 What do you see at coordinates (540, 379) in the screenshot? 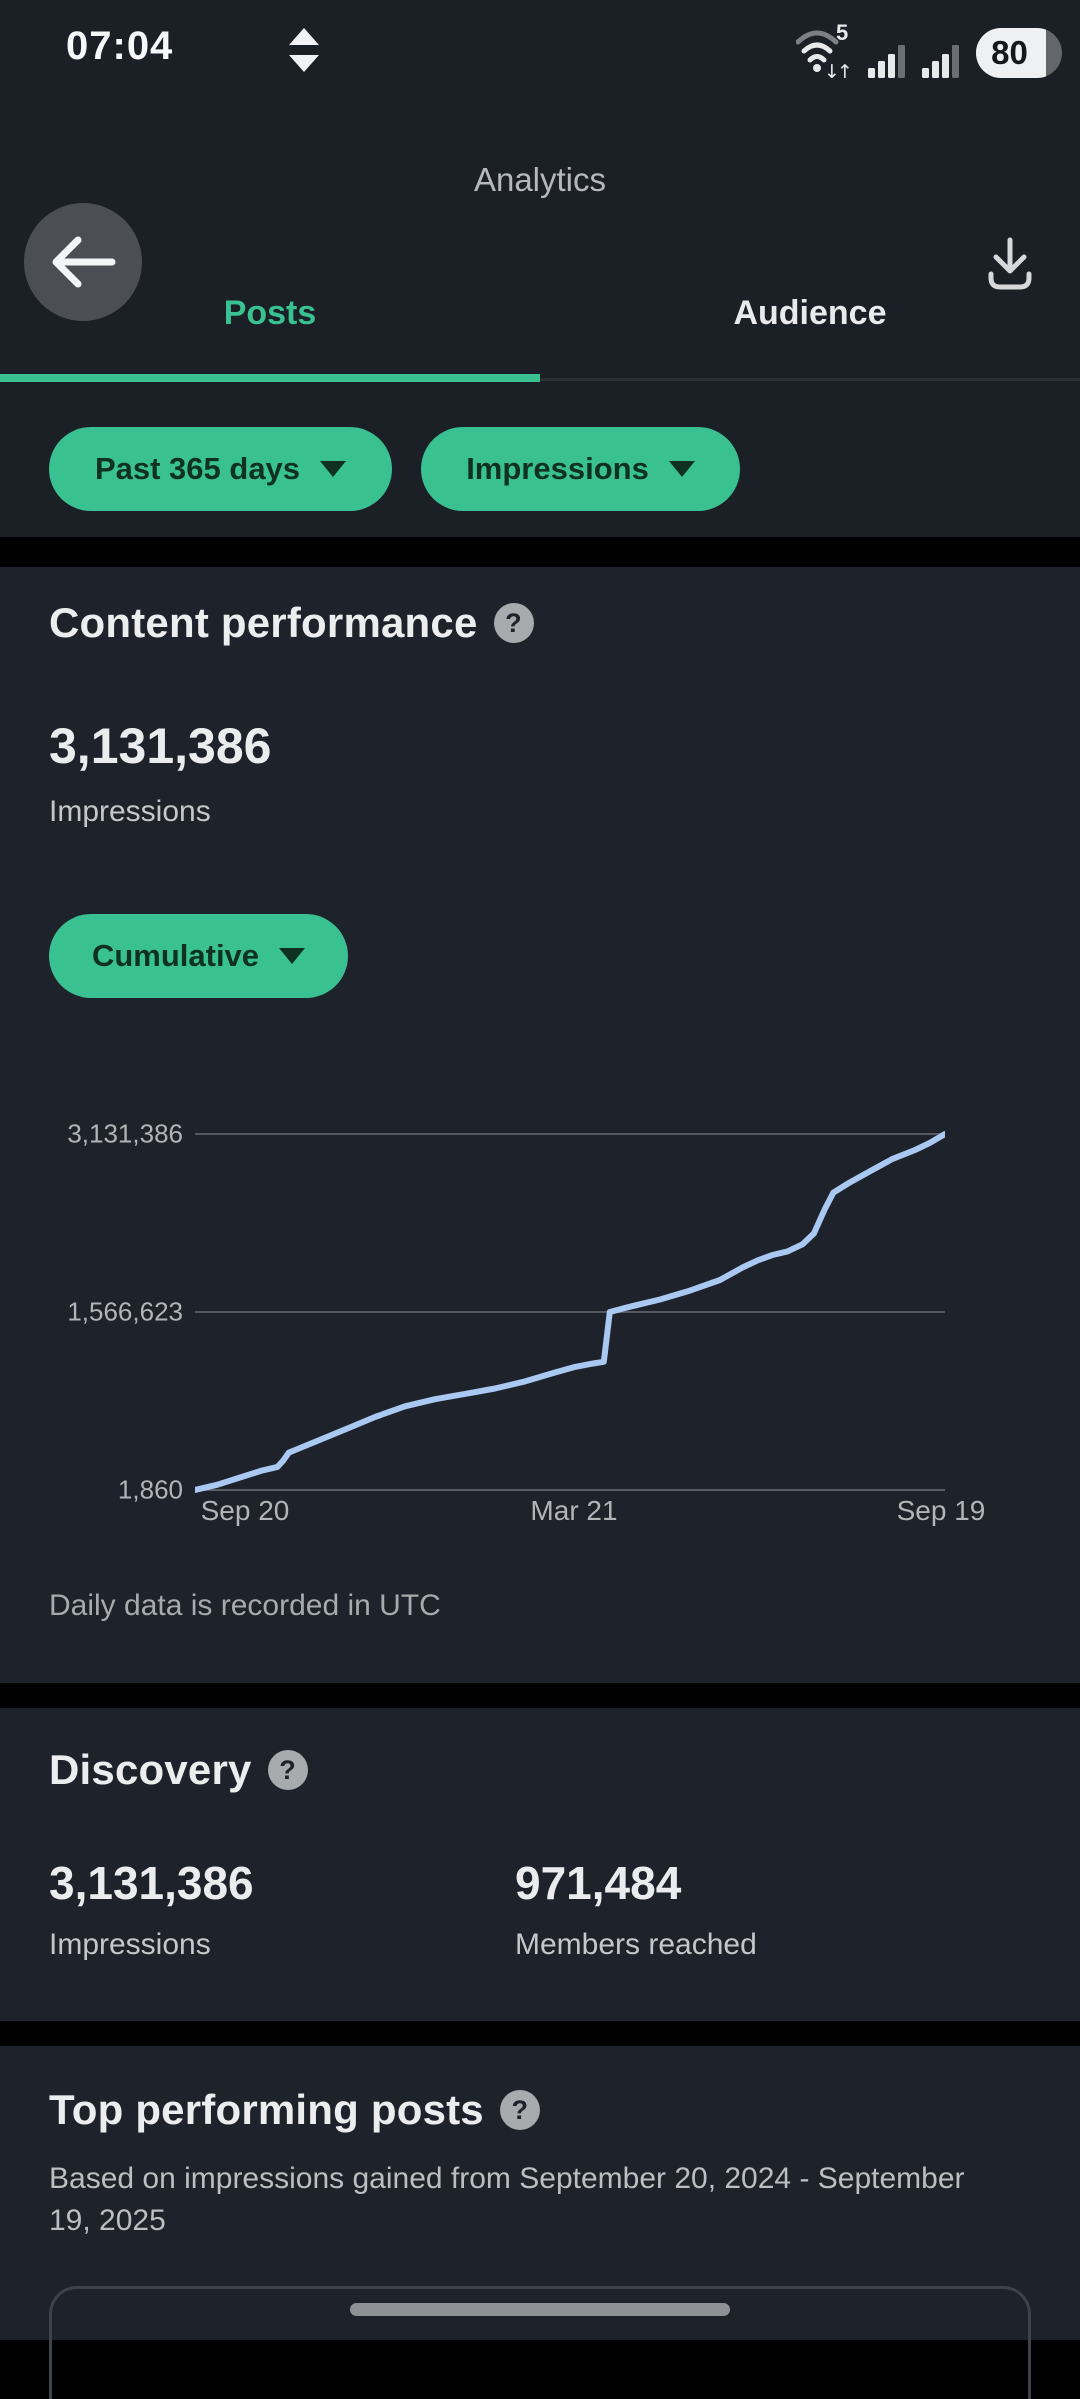
I see `tab-bar-divider` at bounding box center [540, 379].